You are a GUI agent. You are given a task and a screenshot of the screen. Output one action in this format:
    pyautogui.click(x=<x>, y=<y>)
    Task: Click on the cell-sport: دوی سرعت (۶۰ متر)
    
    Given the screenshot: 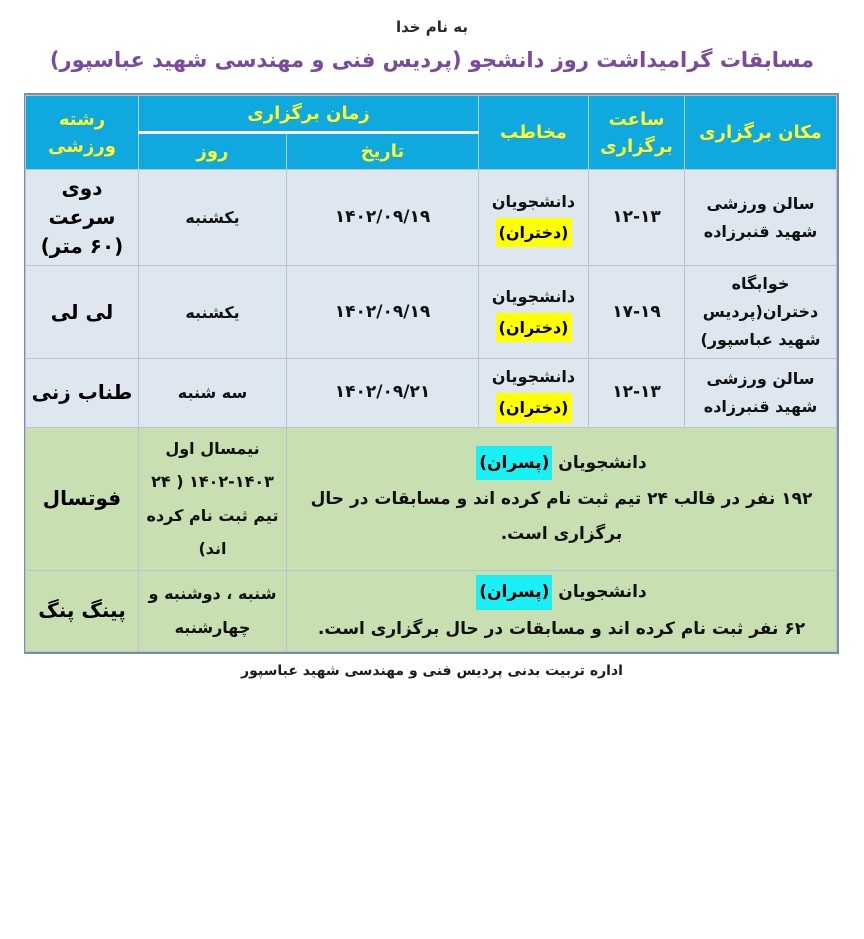 What is the action you would take?
    pyautogui.click(x=81, y=218)
    